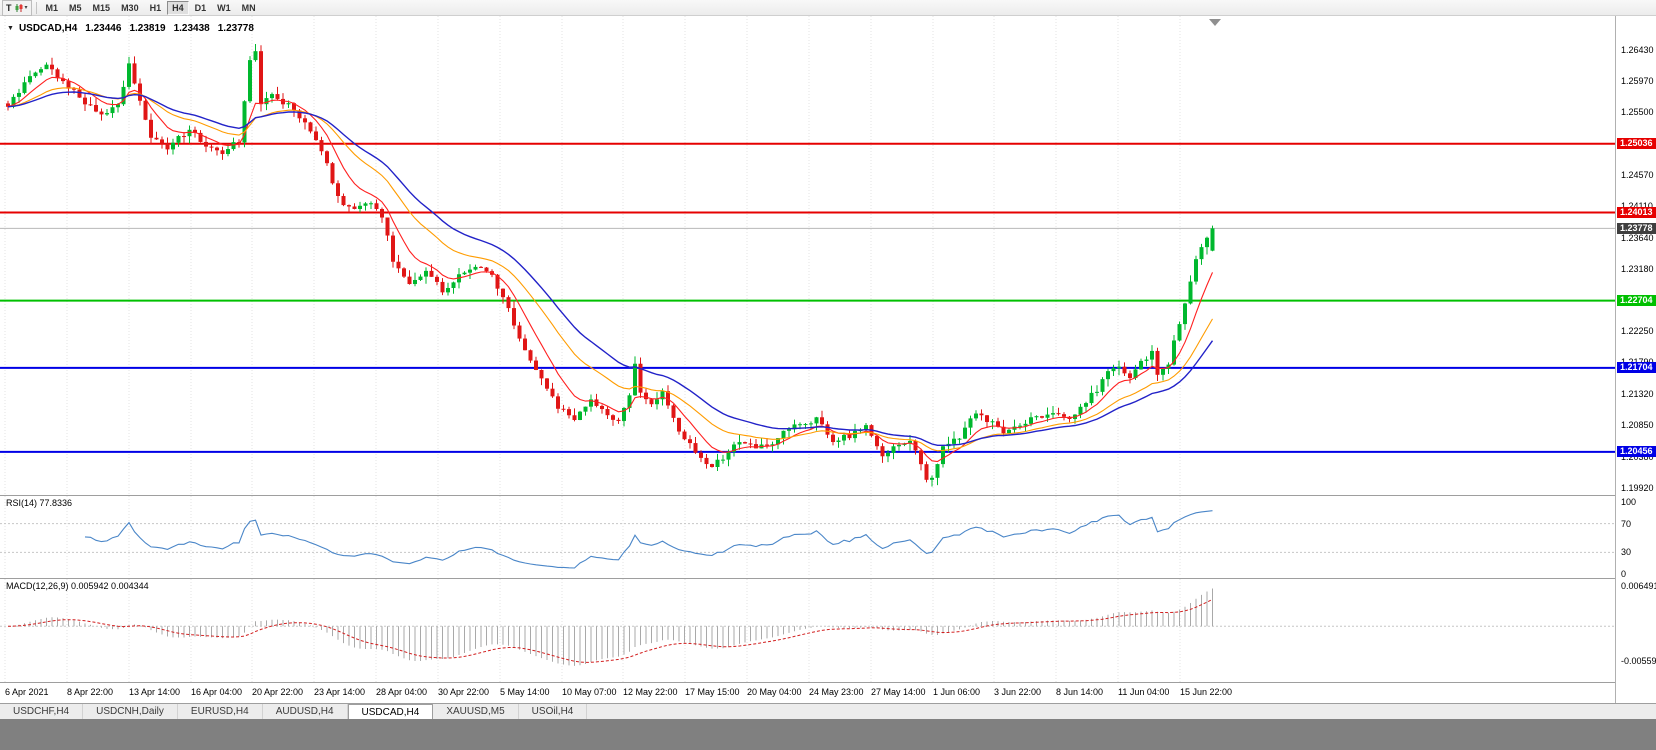 This screenshot has width=1656, height=750. What do you see at coordinates (75, 7) in the screenshot?
I see `timeframe-m5: M5` at bounding box center [75, 7].